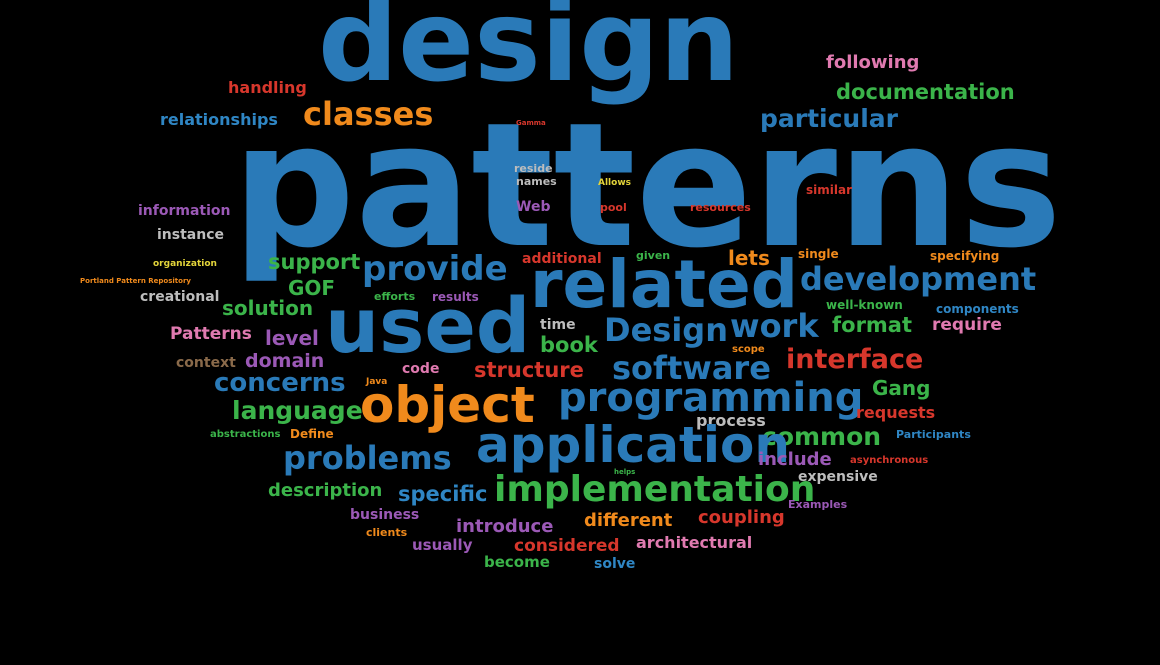 The image size is (1160, 665). What do you see at coordinates (691, 368) in the screenshot?
I see `word-software: software` at bounding box center [691, 368].